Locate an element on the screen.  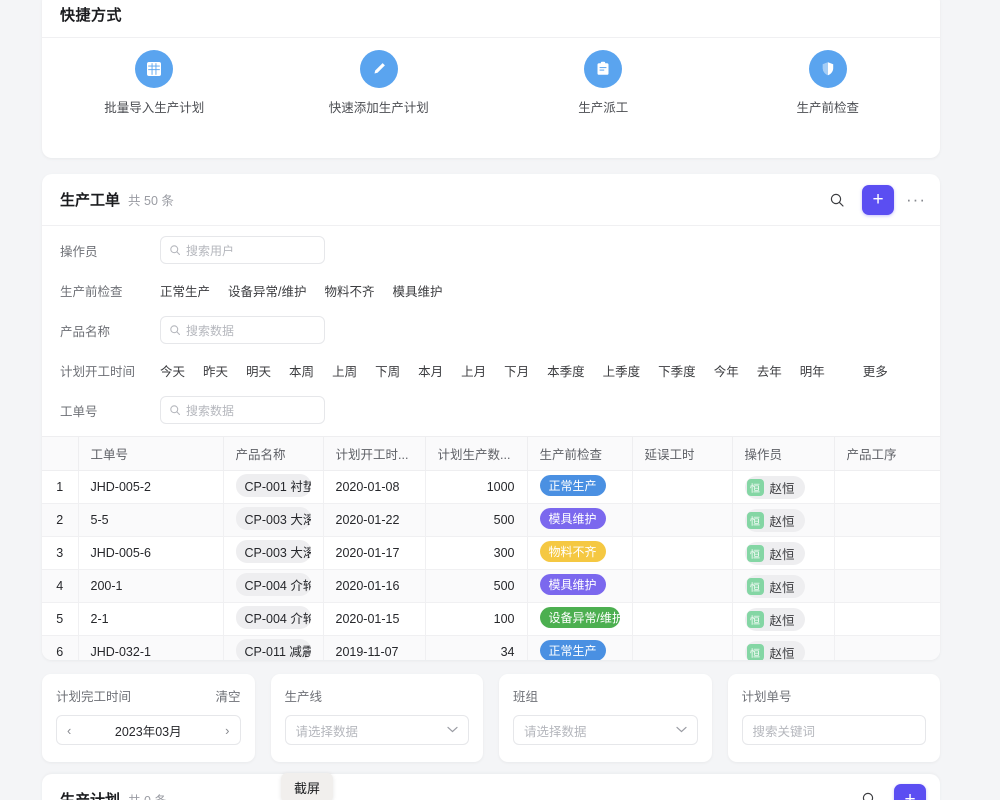
team-select: 请选择数据 is located at coordinates (605, 730).